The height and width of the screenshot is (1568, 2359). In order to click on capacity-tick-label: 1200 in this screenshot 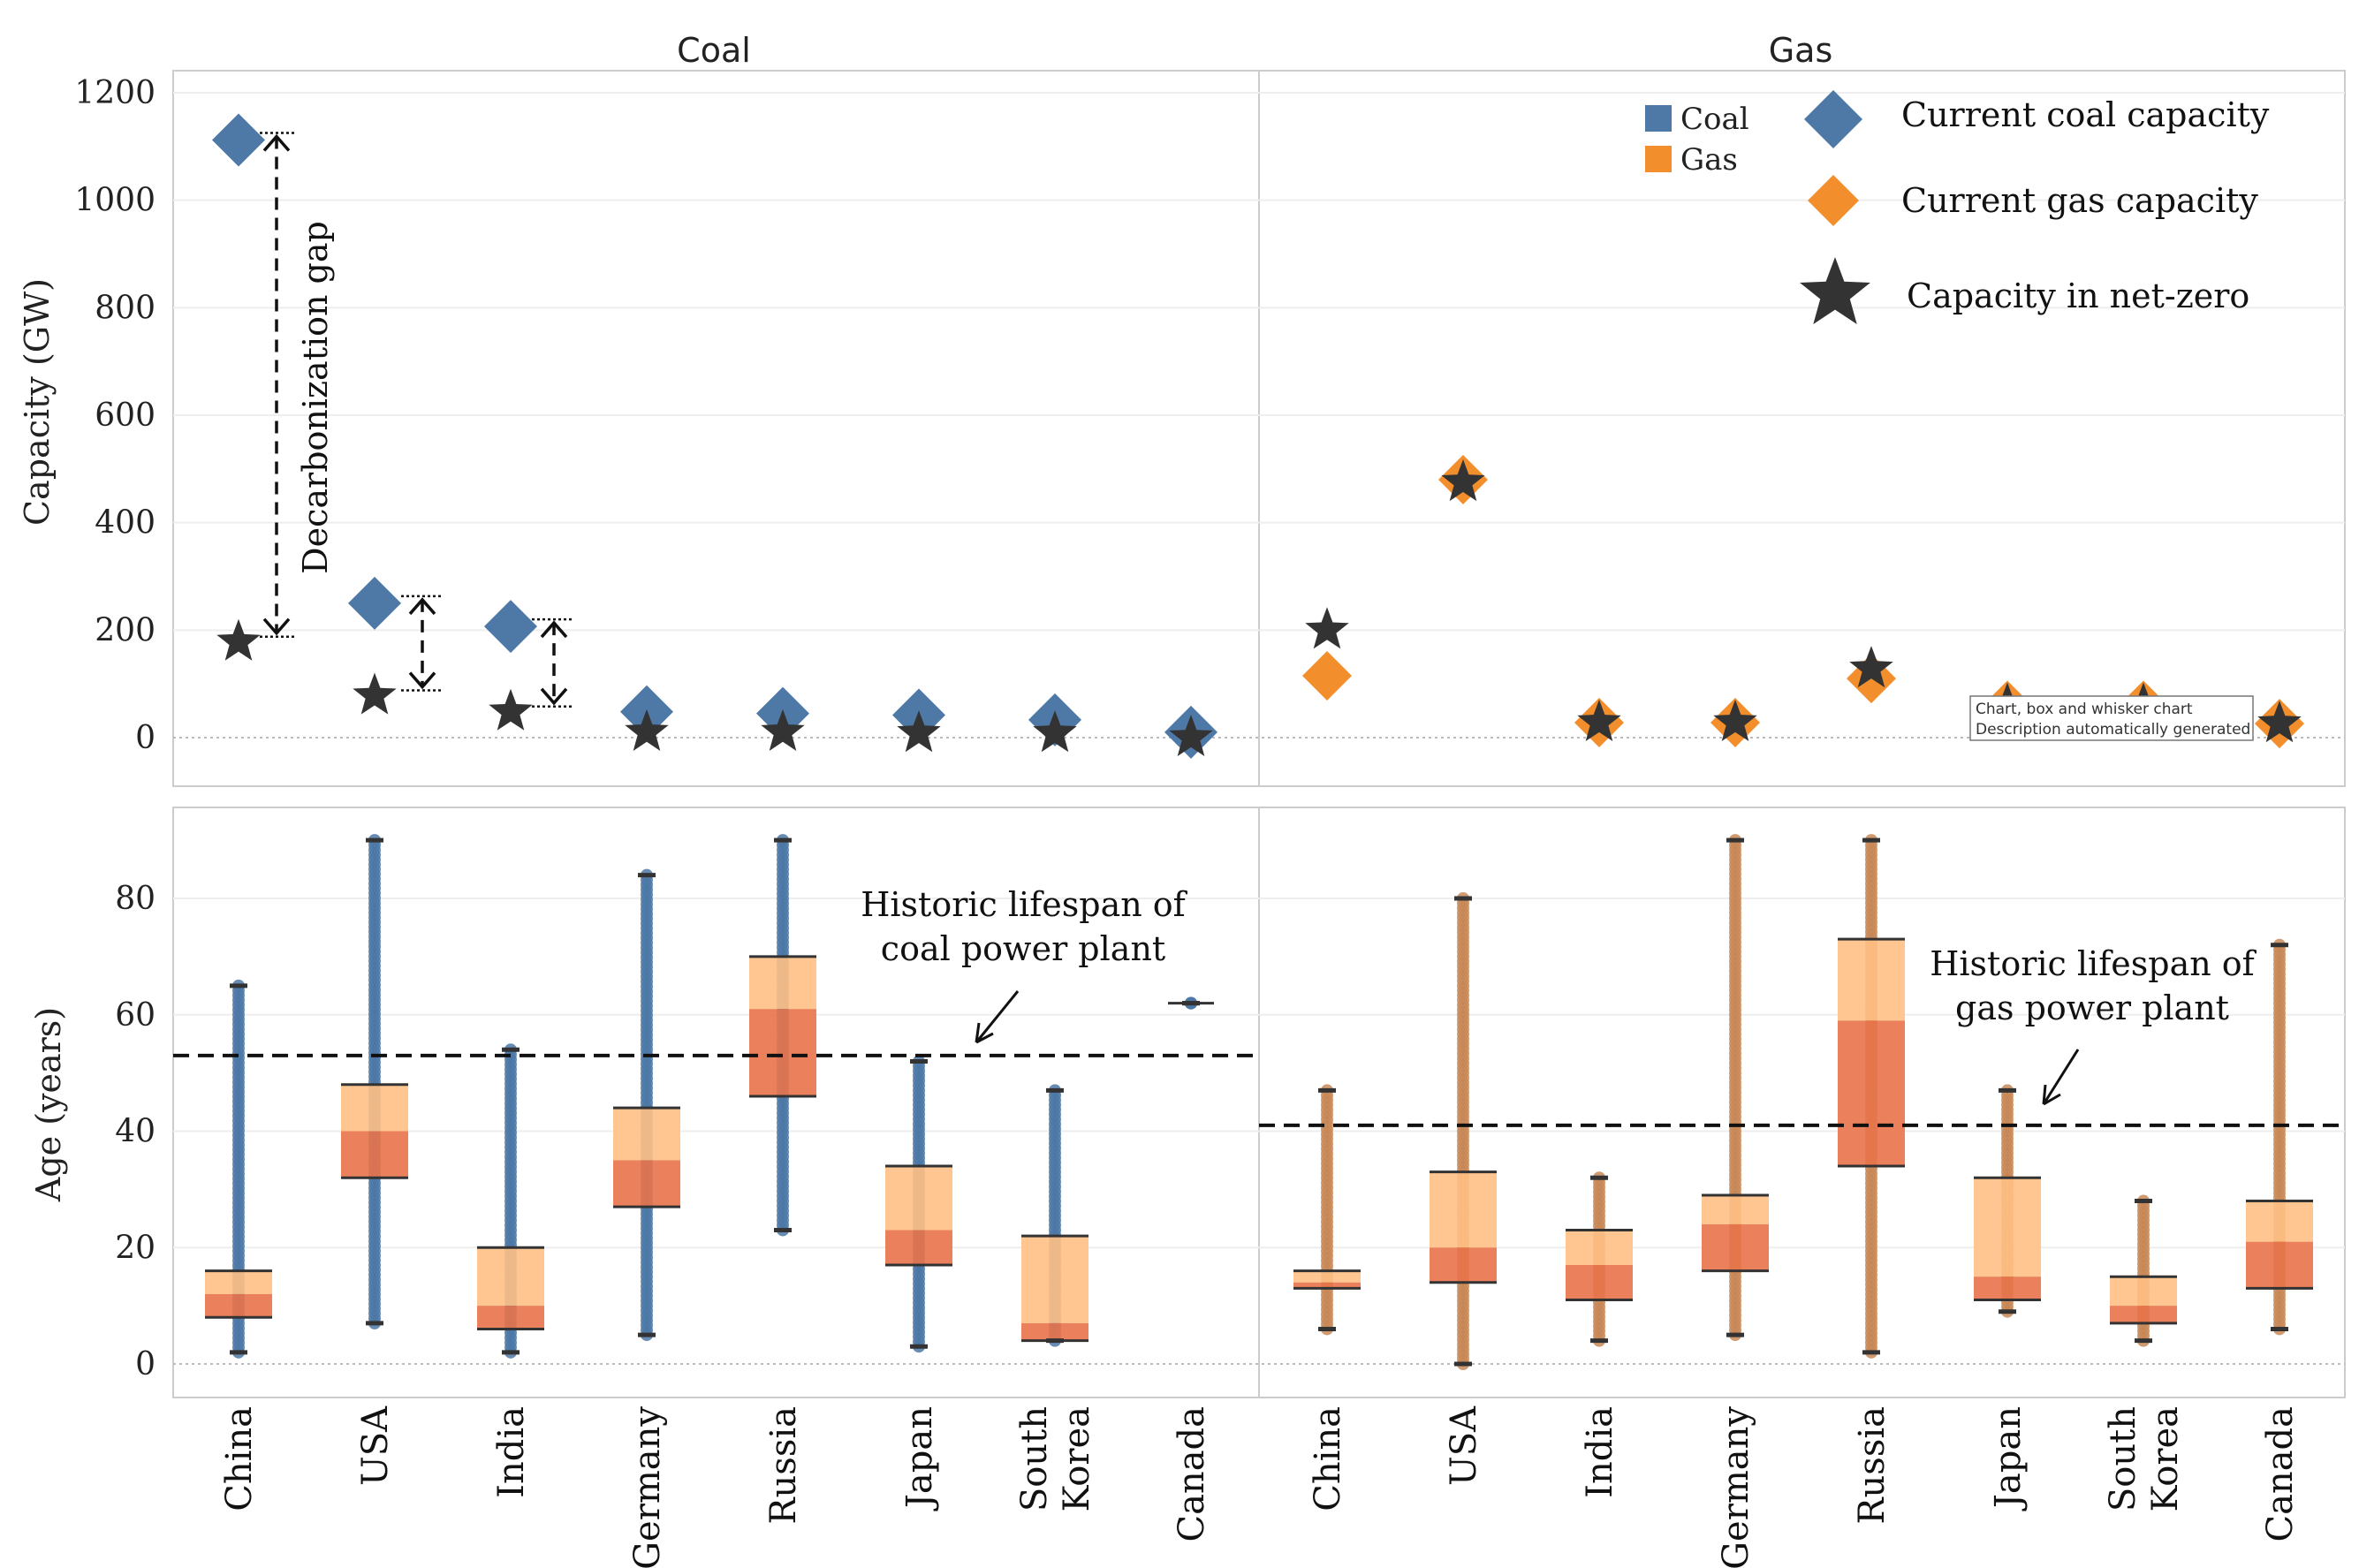, I will do `click(114, 93)`.